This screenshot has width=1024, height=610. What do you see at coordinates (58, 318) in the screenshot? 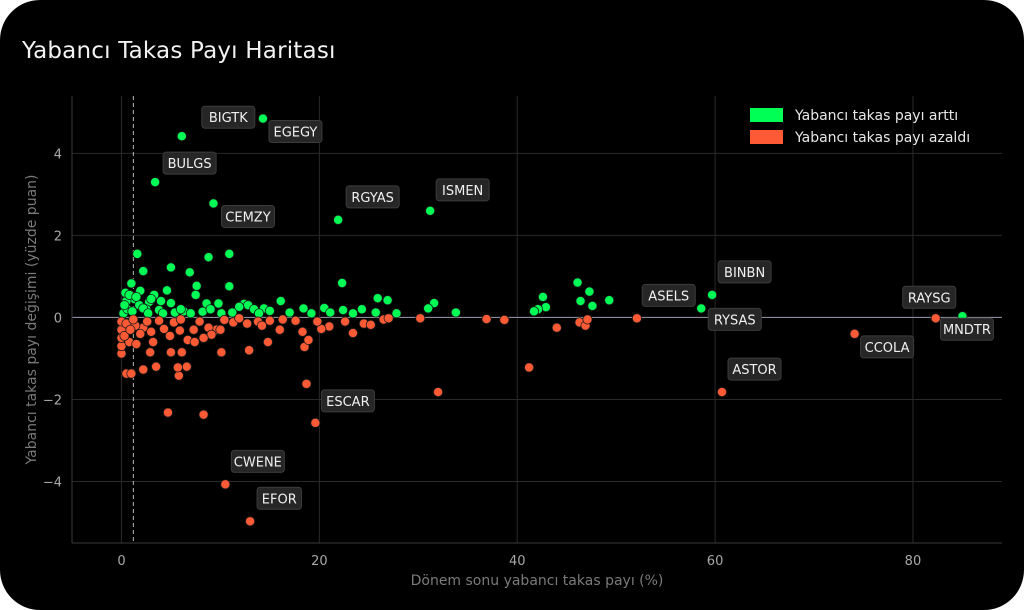
I see `y-tick-label: 0` at bounding box center [58, 318].